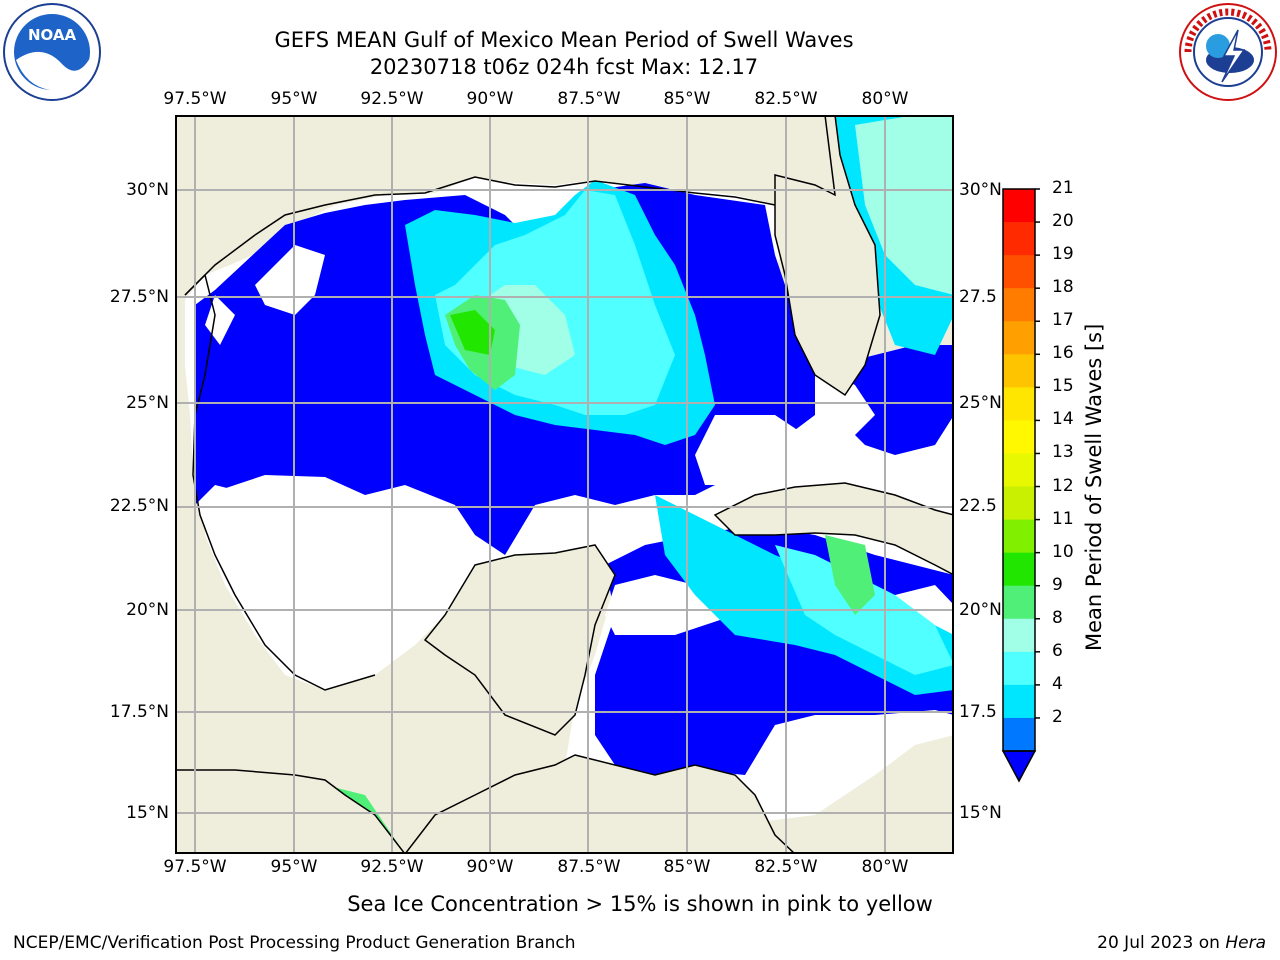 The image size is (1280, 960). Describe the element at coordinates (1019, 766) in the screenshot. I see `colorbar-under-triangle` at that location.